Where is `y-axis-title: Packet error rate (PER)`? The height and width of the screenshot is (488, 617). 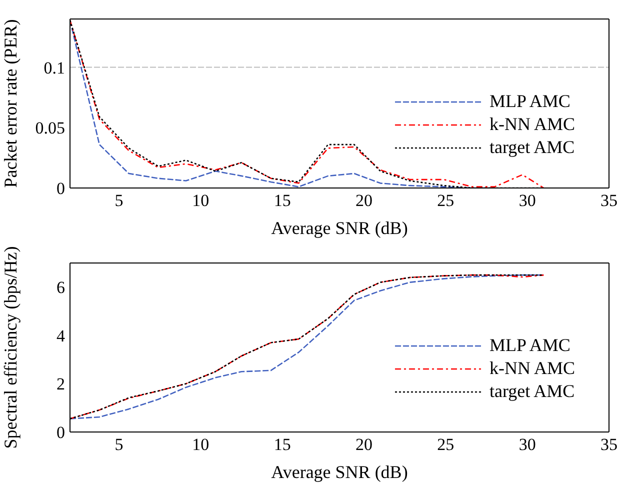
y-axis-title: Packet error rate (PER) is located at coordinates (10, 103).